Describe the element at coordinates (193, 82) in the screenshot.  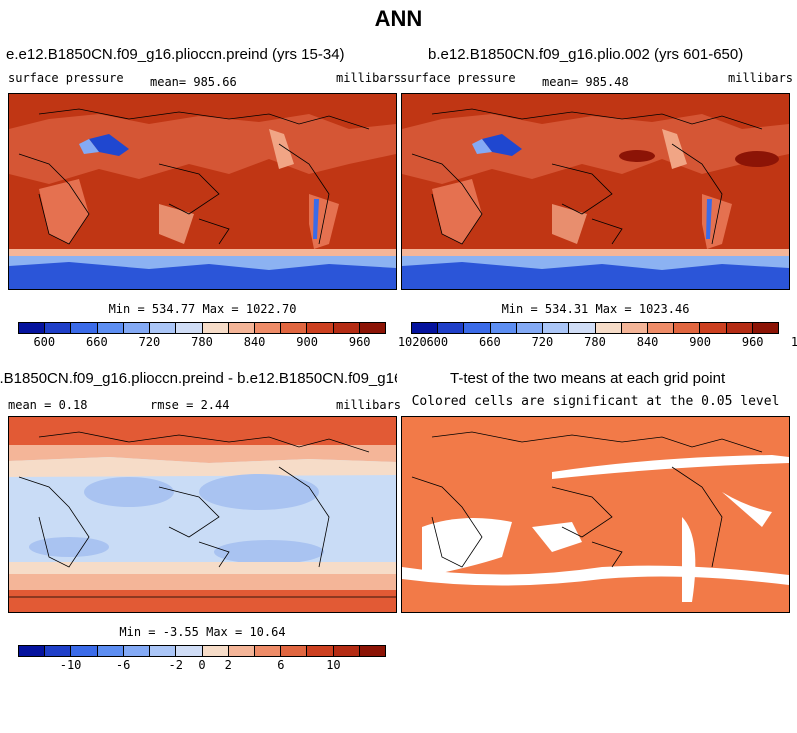
I see `mean-label-top-left: mean= 985.66` at that location.